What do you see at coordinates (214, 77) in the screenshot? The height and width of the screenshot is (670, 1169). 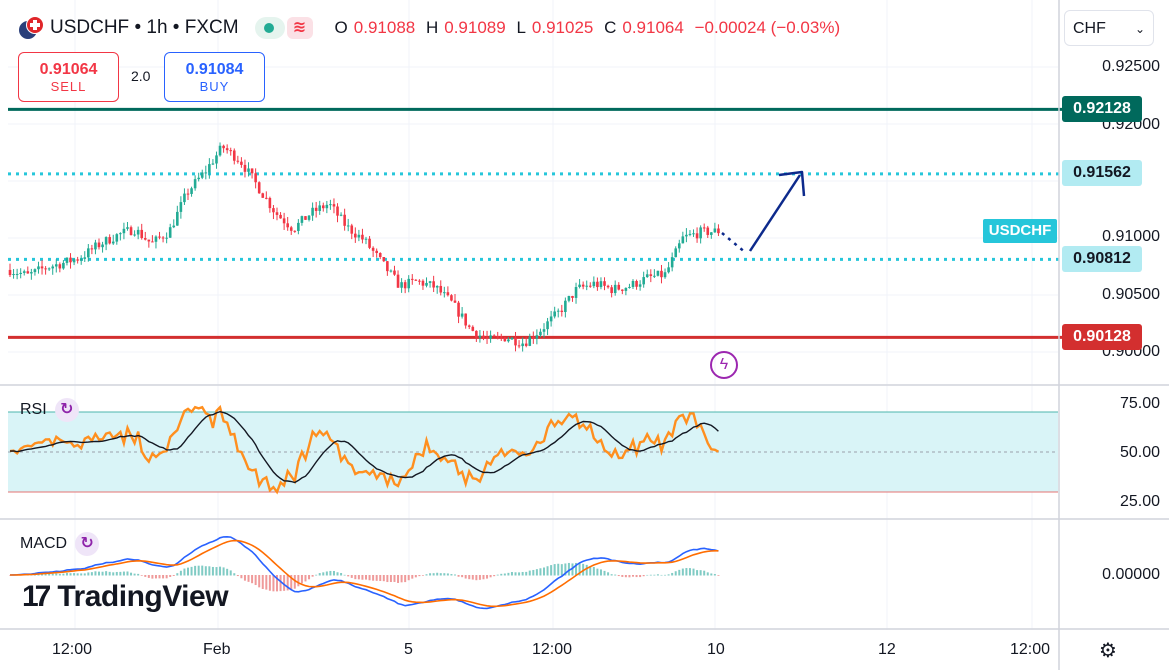 I see `buy-button: 0.91084 BUY` at bounding box center [214, 77].